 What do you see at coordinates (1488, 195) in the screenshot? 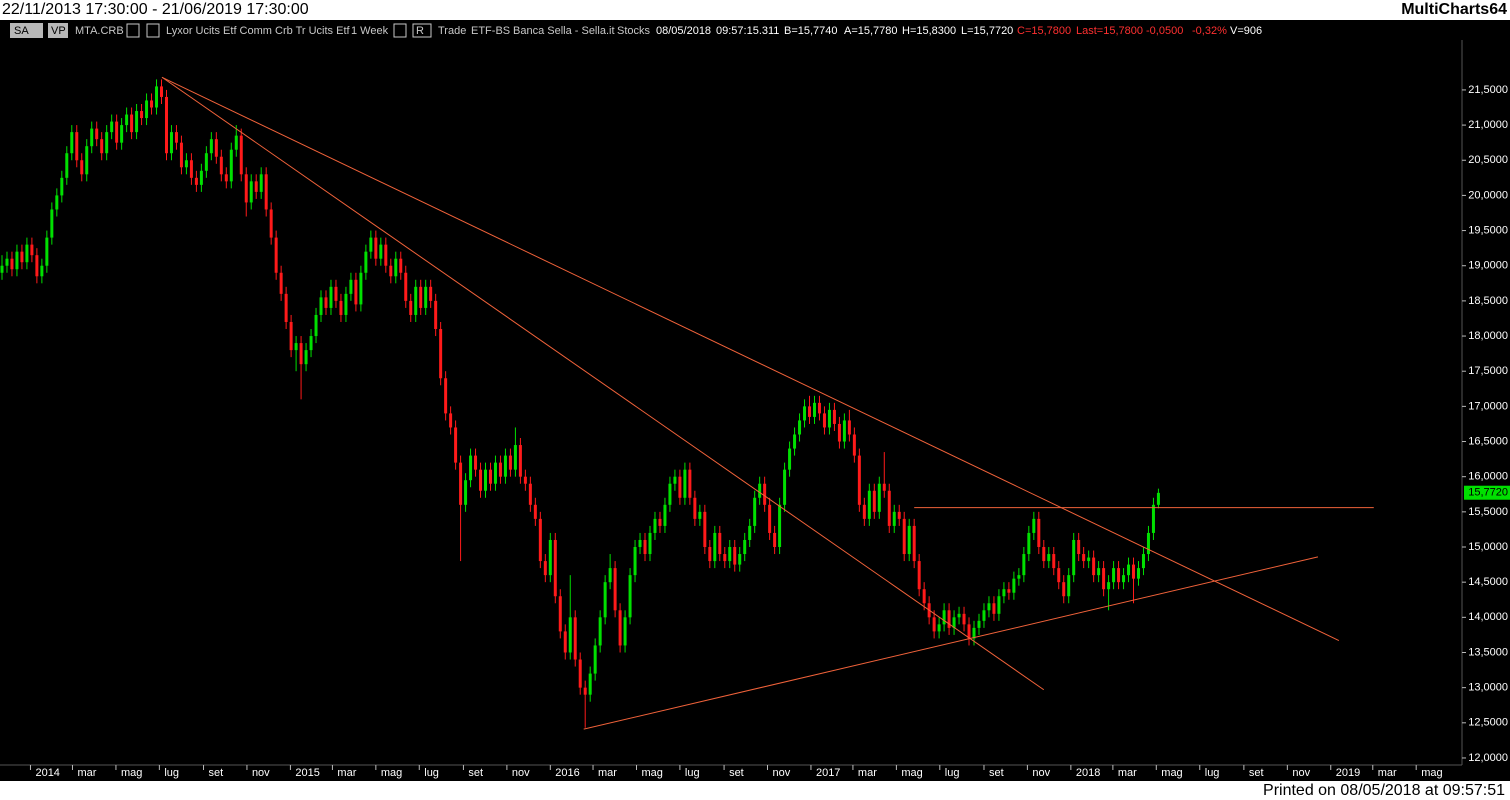
I see `y-tick-label: 20,0000` at bounding box center [1488, 195].